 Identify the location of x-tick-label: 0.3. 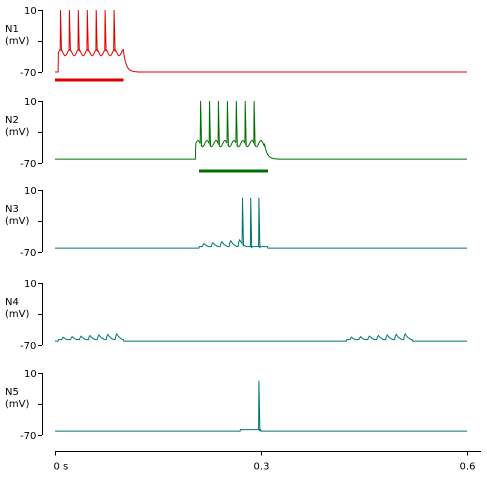
(262, 467).